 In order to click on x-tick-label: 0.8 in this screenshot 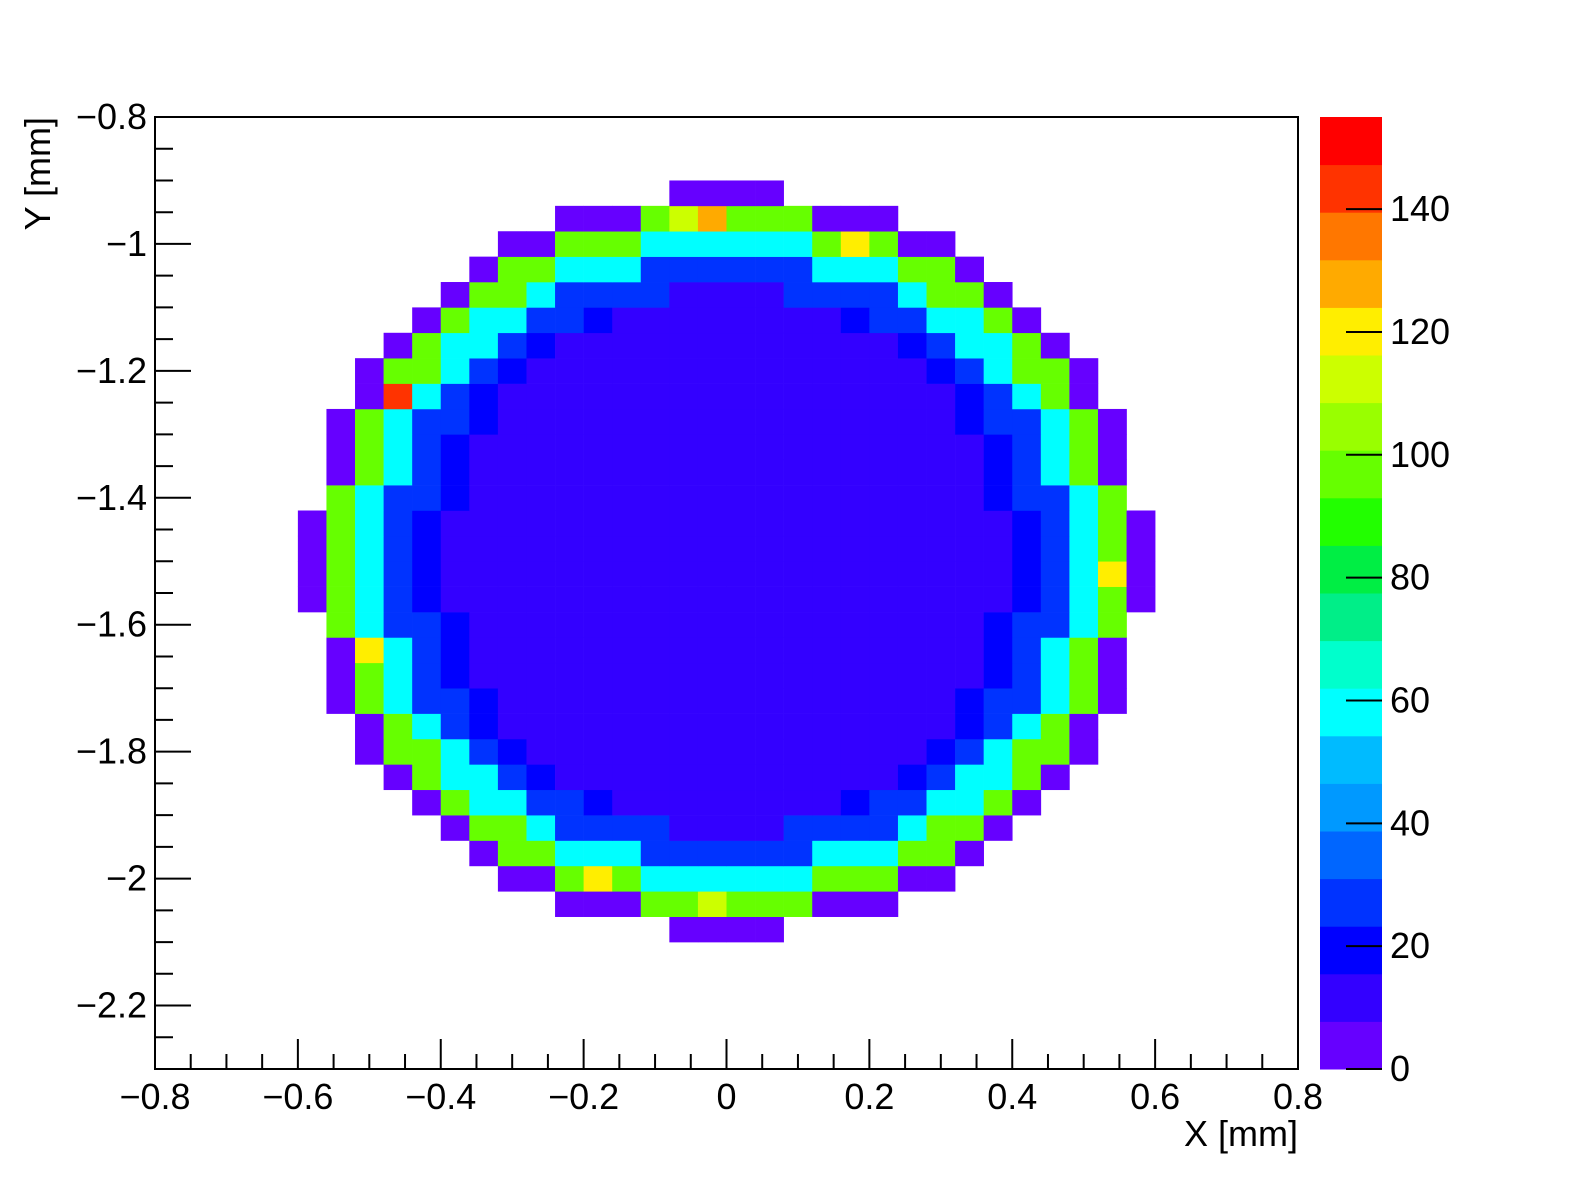, I will do `click(1298, 1096)`.